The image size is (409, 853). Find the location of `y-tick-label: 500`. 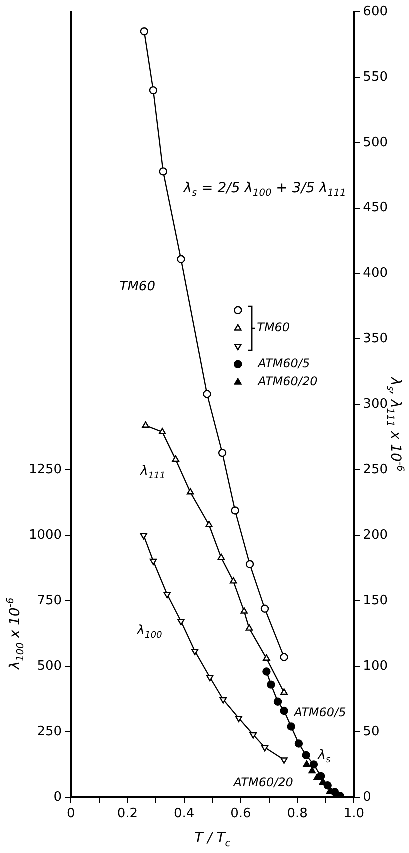

y-tick-label: 500 is located at coordinates (49, 666).